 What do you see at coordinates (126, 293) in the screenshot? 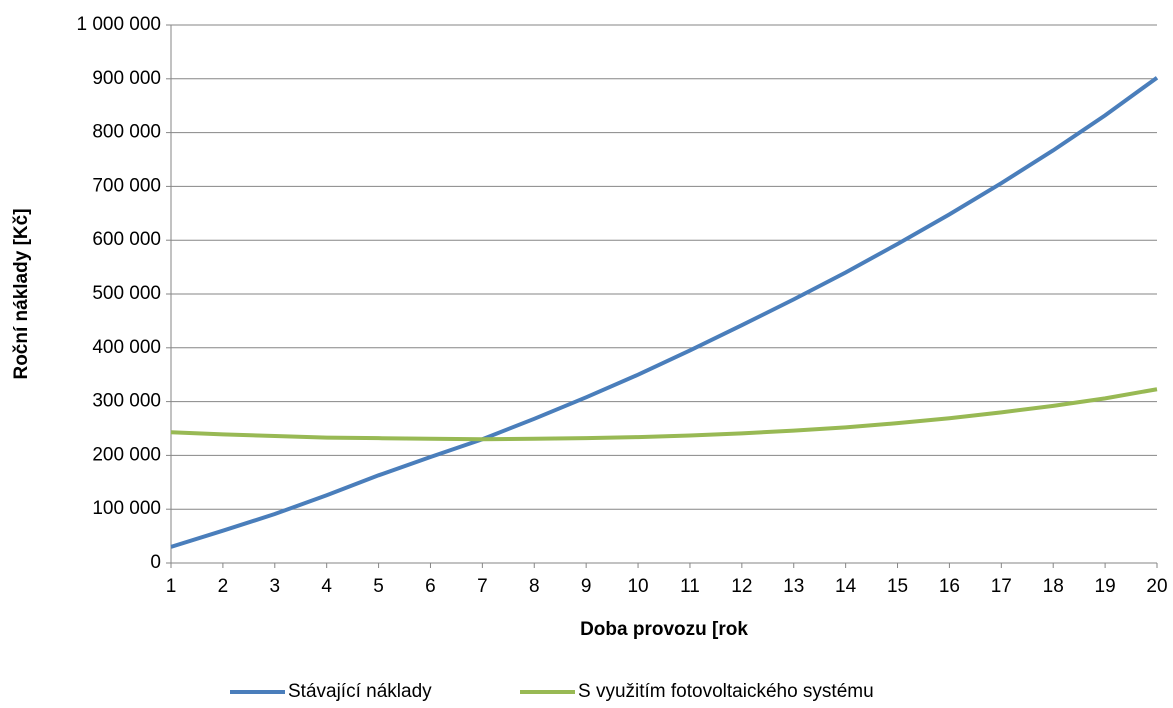
I see `y-tick-label: 500 000` at bounding box center [126, 293].